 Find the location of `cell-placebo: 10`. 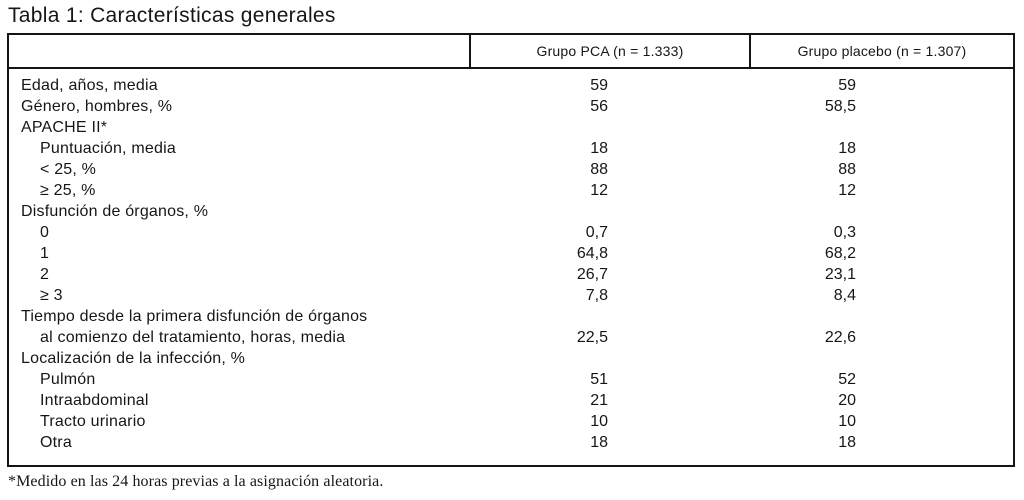

cell-placebo: 10 is located at coordinates (847, 421).